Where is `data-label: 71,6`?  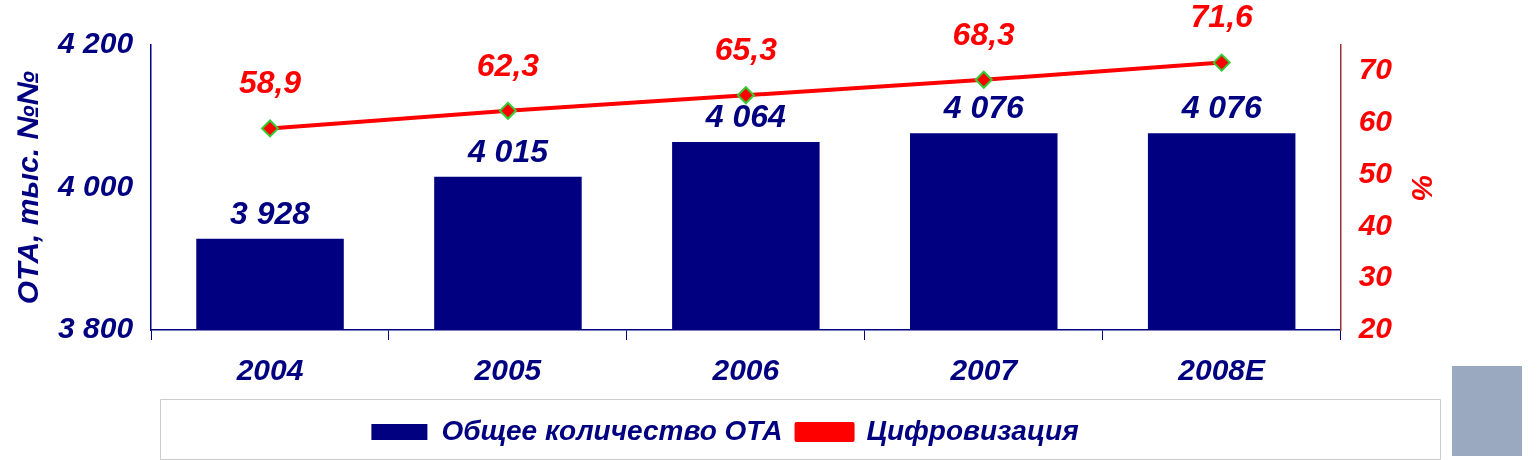
data-label: 71,6 is located at coordinates (1222, 17).